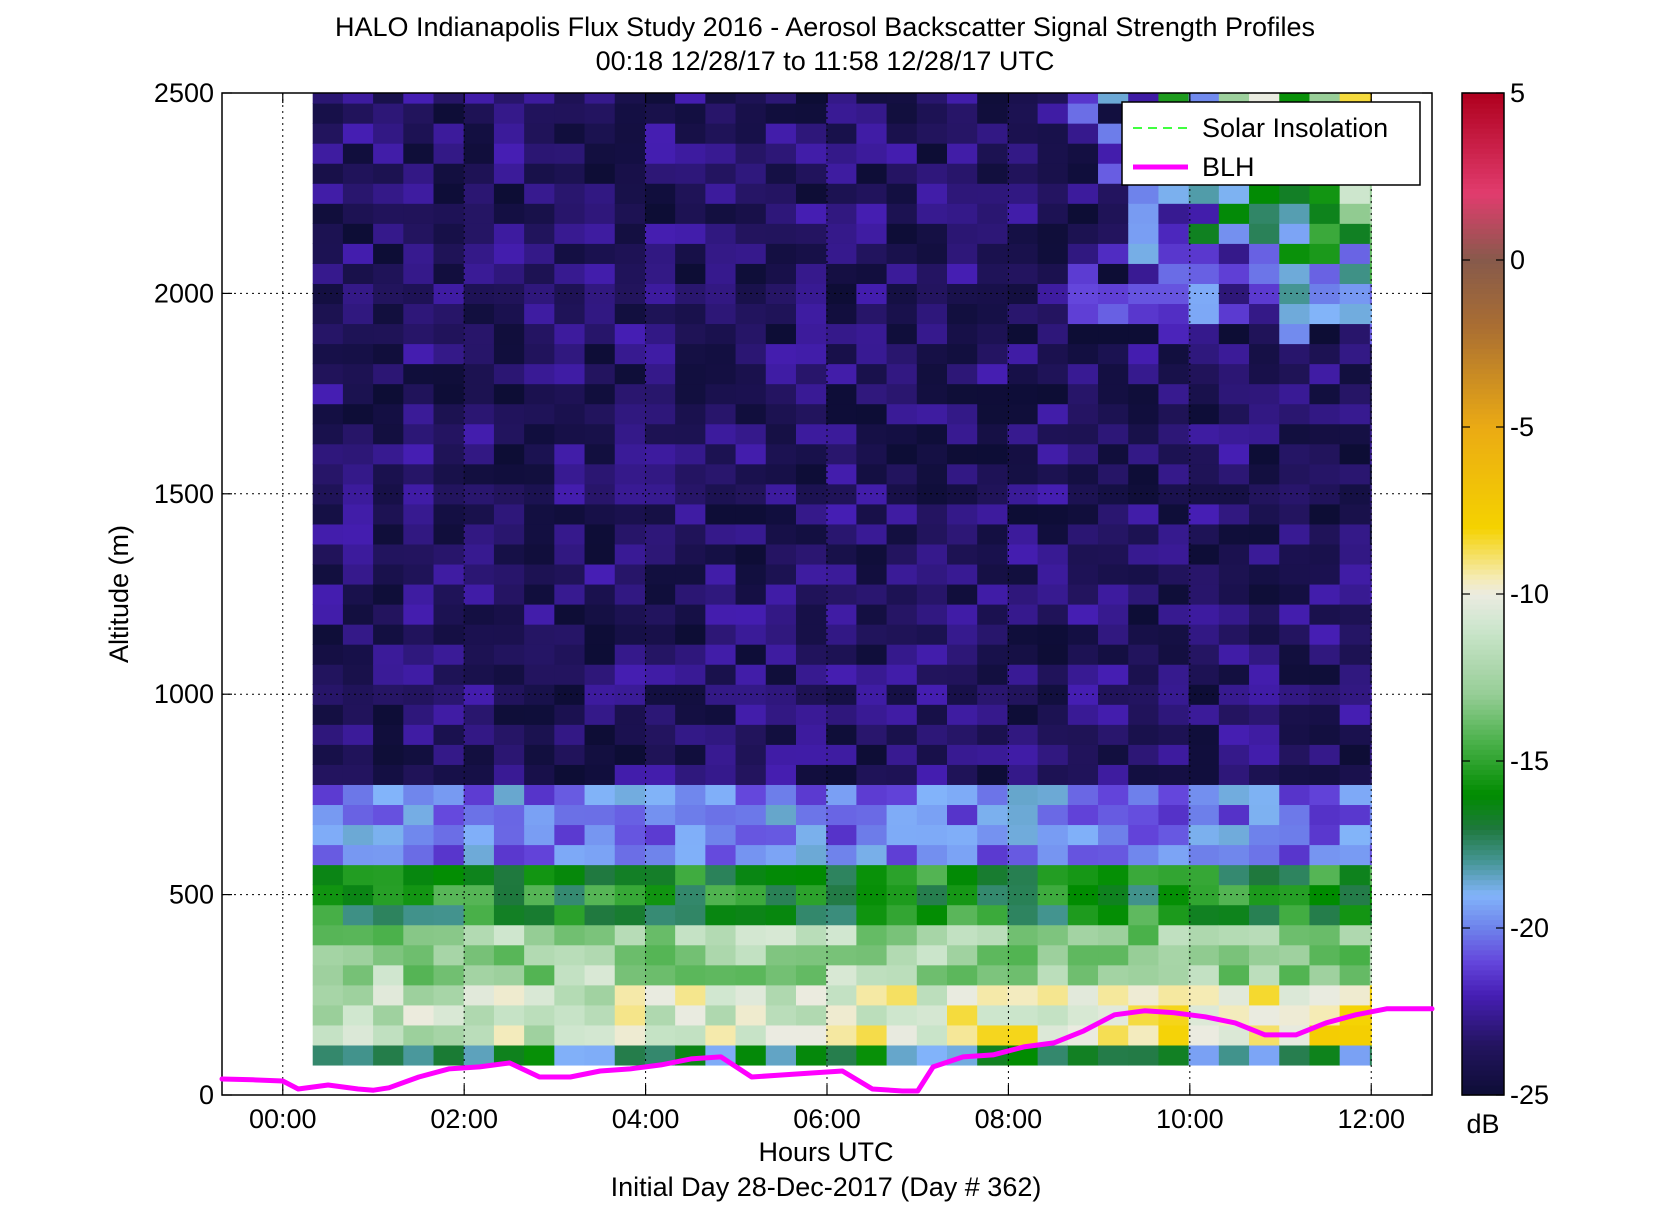 The height and width of the screenshot is (1216, 1679). I want to click on colorbar-tick-label: -20, so click(1529, 928).